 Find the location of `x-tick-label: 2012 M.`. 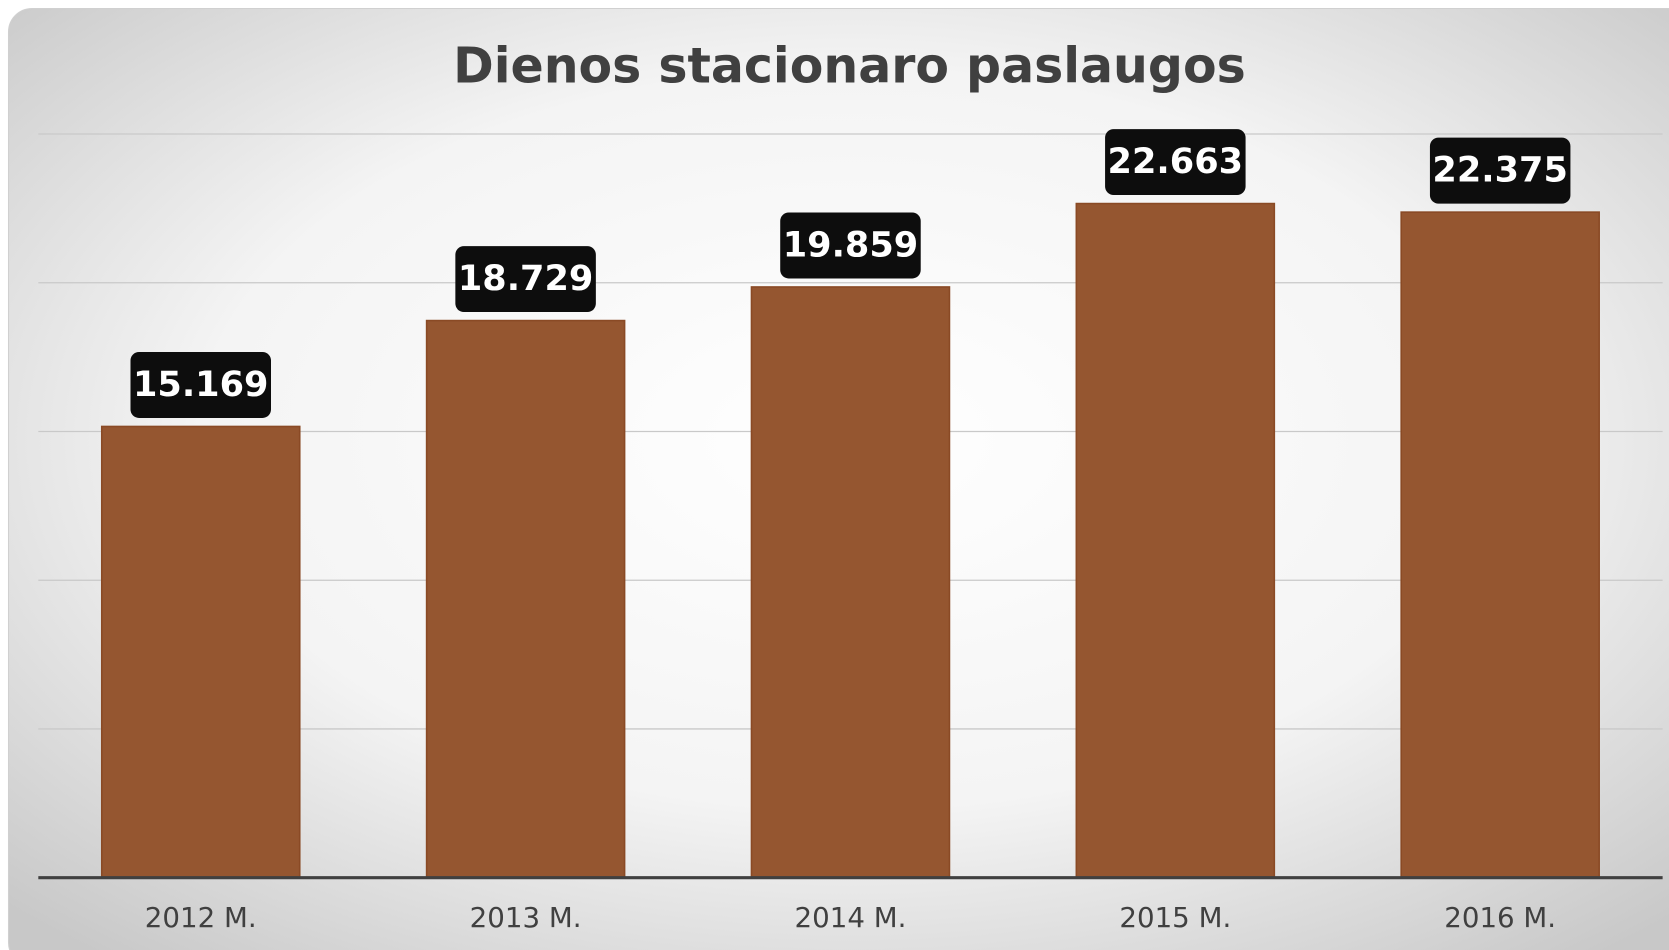

x-tick-label: 2012 M. is located at coordinates (201, 917).